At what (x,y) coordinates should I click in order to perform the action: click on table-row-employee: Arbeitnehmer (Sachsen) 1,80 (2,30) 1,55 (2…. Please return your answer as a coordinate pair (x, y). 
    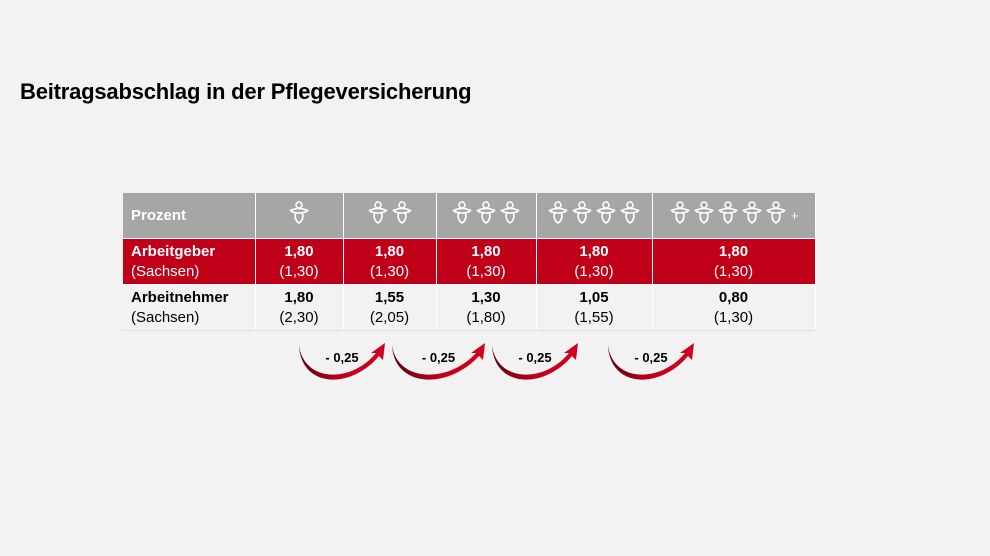
    Looking at the image, I should click on (469, 307).